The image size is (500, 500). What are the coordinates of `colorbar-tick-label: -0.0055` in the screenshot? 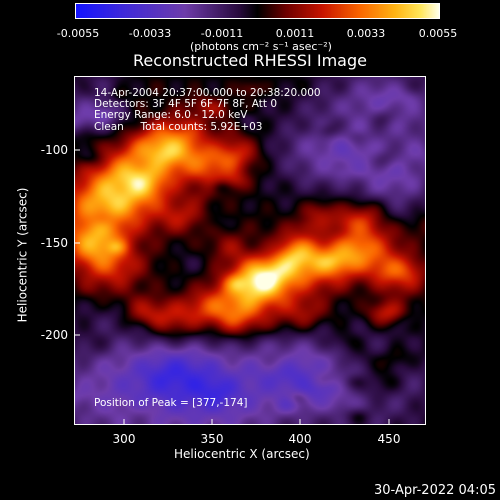 It's located at (78, 33).